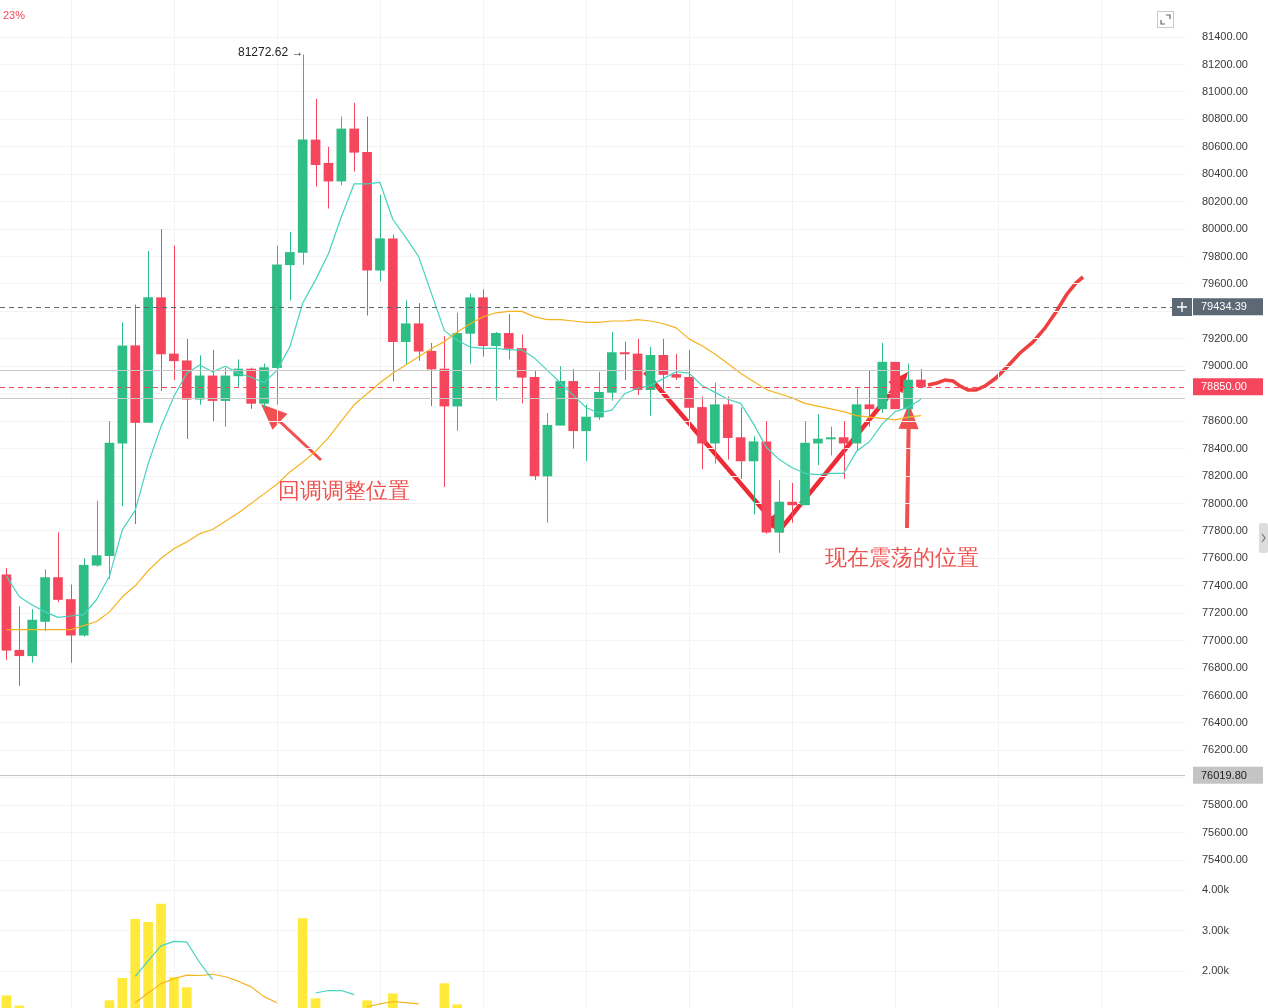 This screenshot has height=1008, width=1268. Describe the element at coordinates (1225, 804) in the screenshot. I see `y-tick-label: 75800.00` at that location.